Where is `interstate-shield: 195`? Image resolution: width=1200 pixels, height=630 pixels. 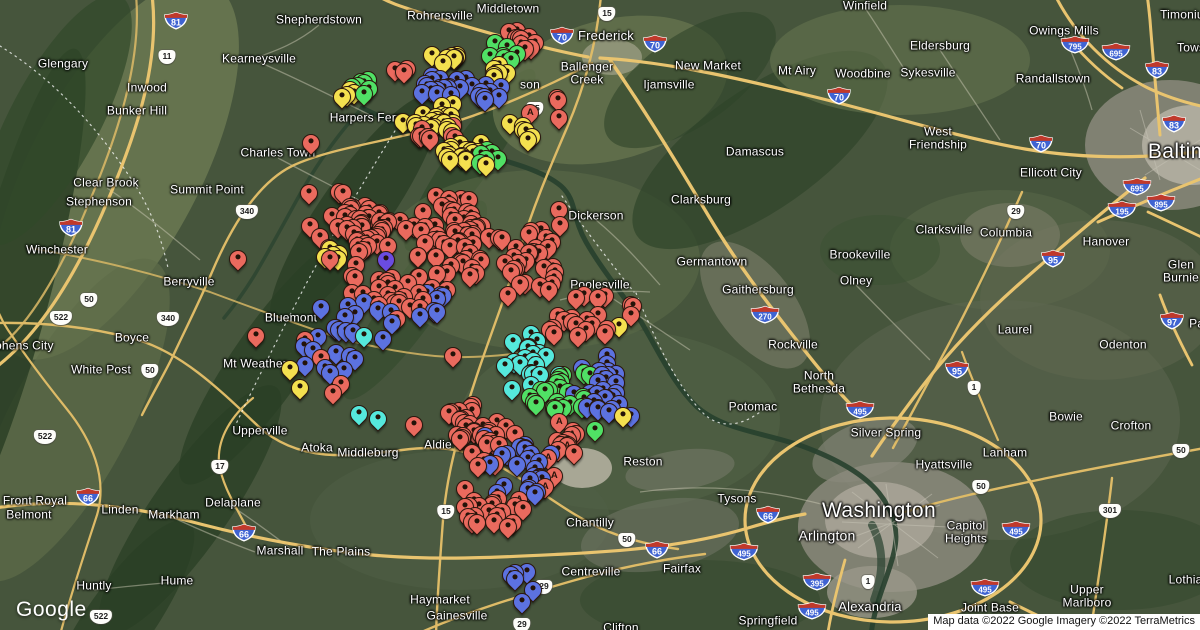 interstate-shield: 195 is located at coordinates (1122, 212).